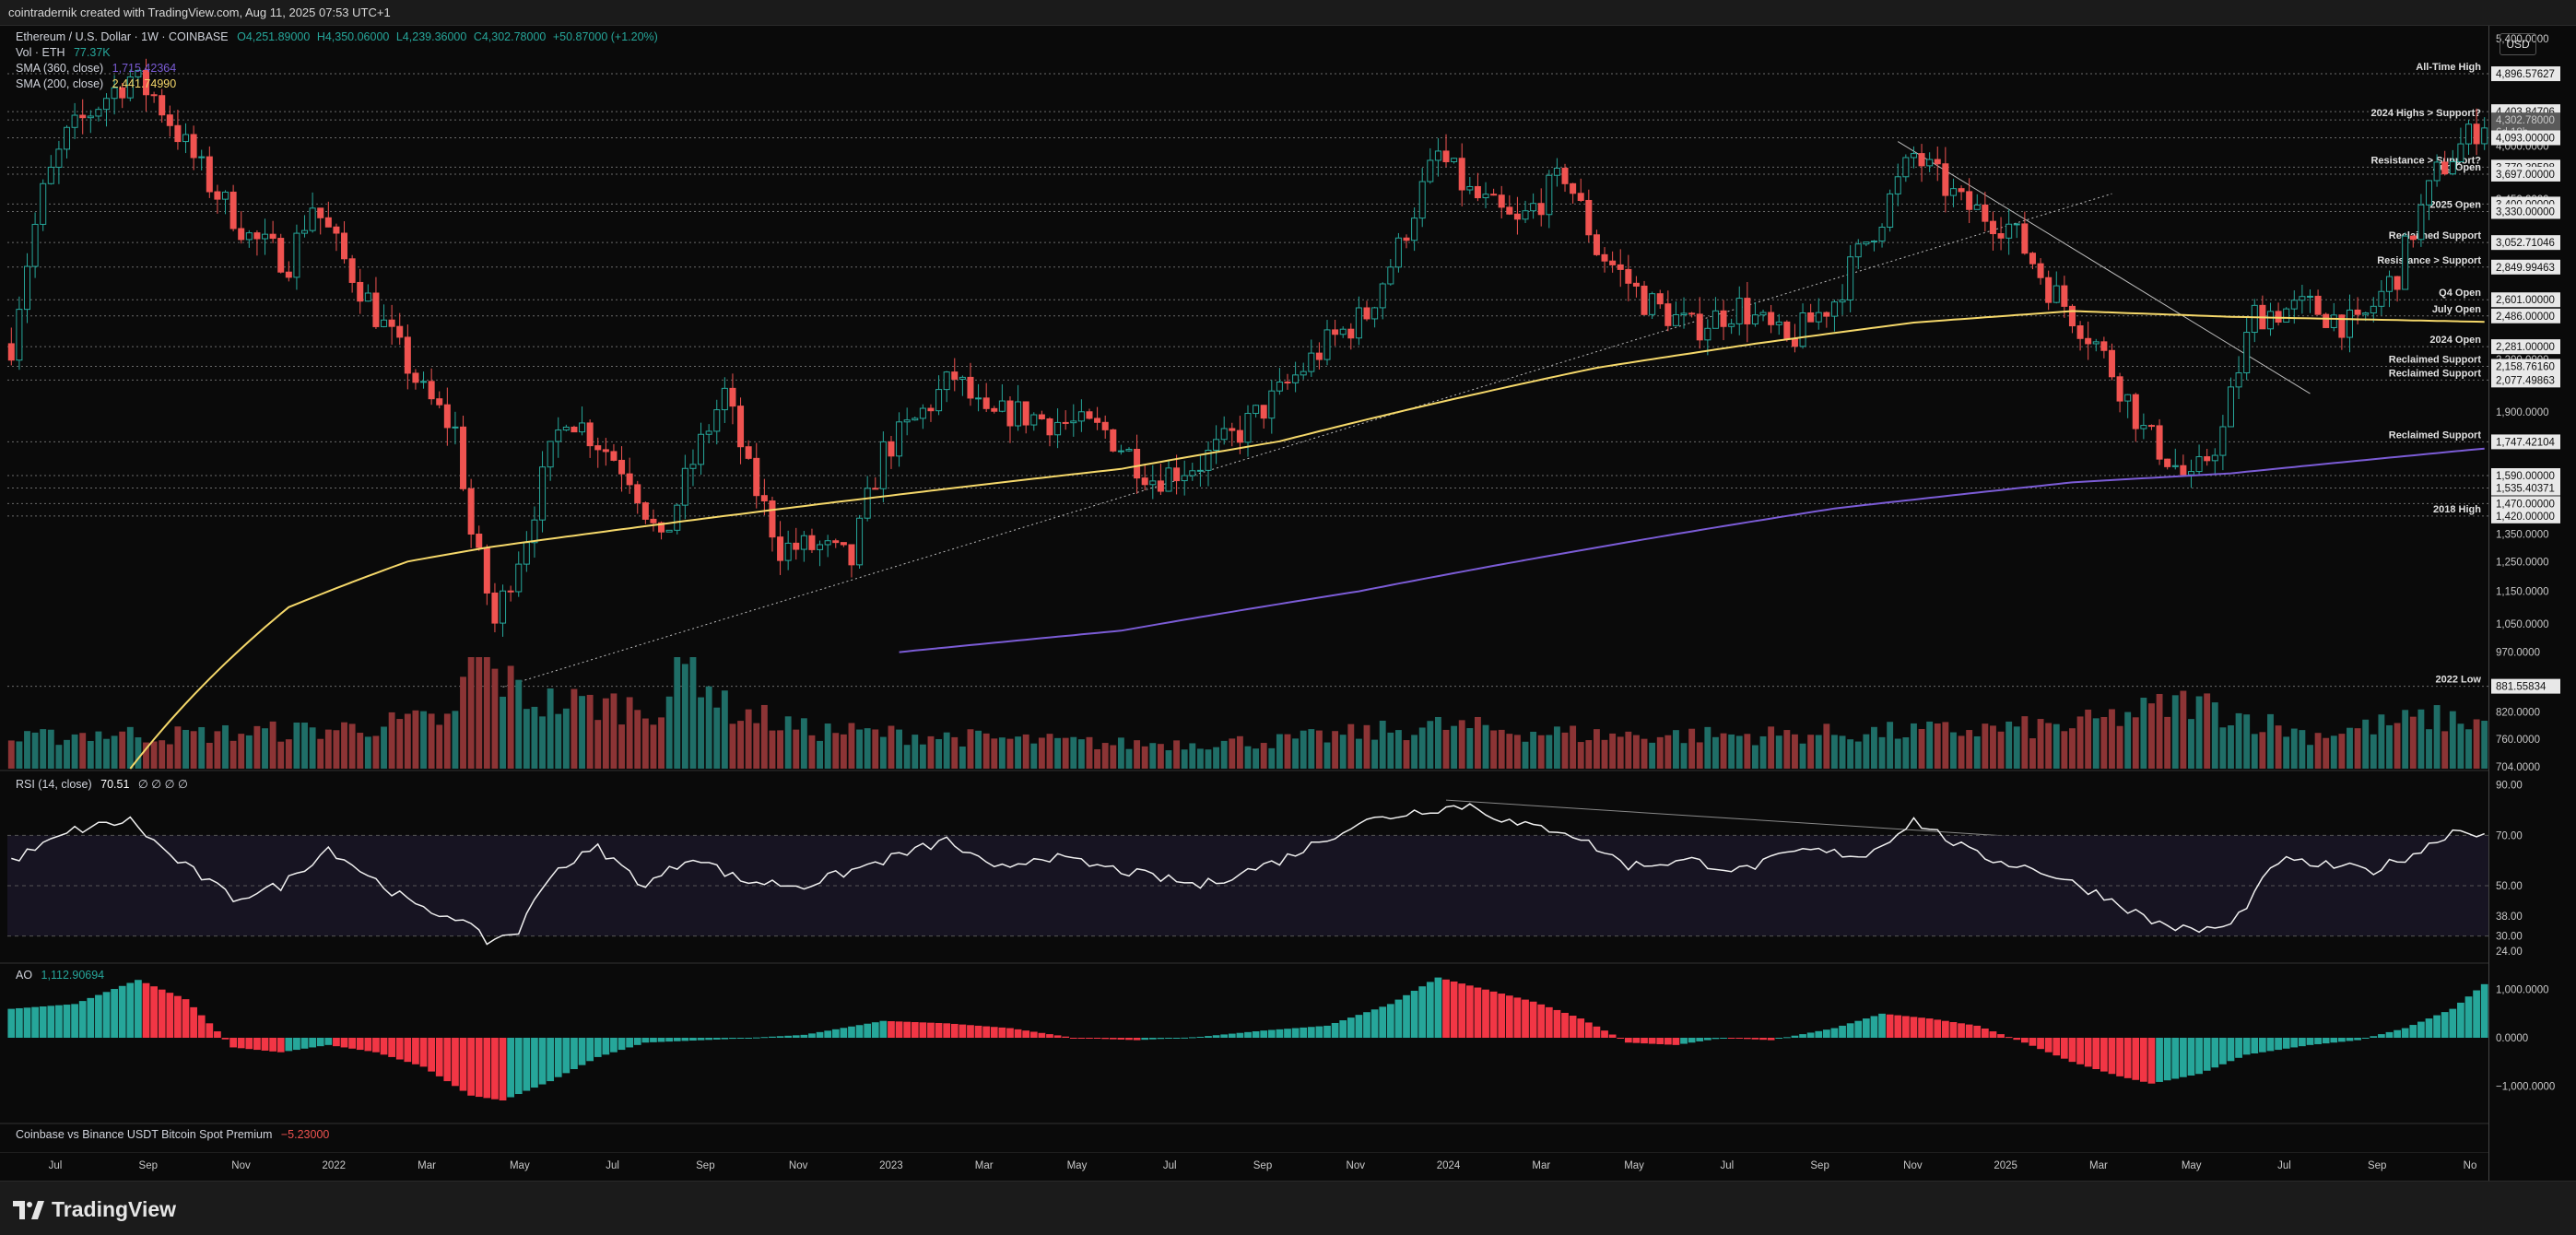 The width and height of the screenshot is (2576, 1235). I want to click on time-tick: Jul, so click(56, 1165).